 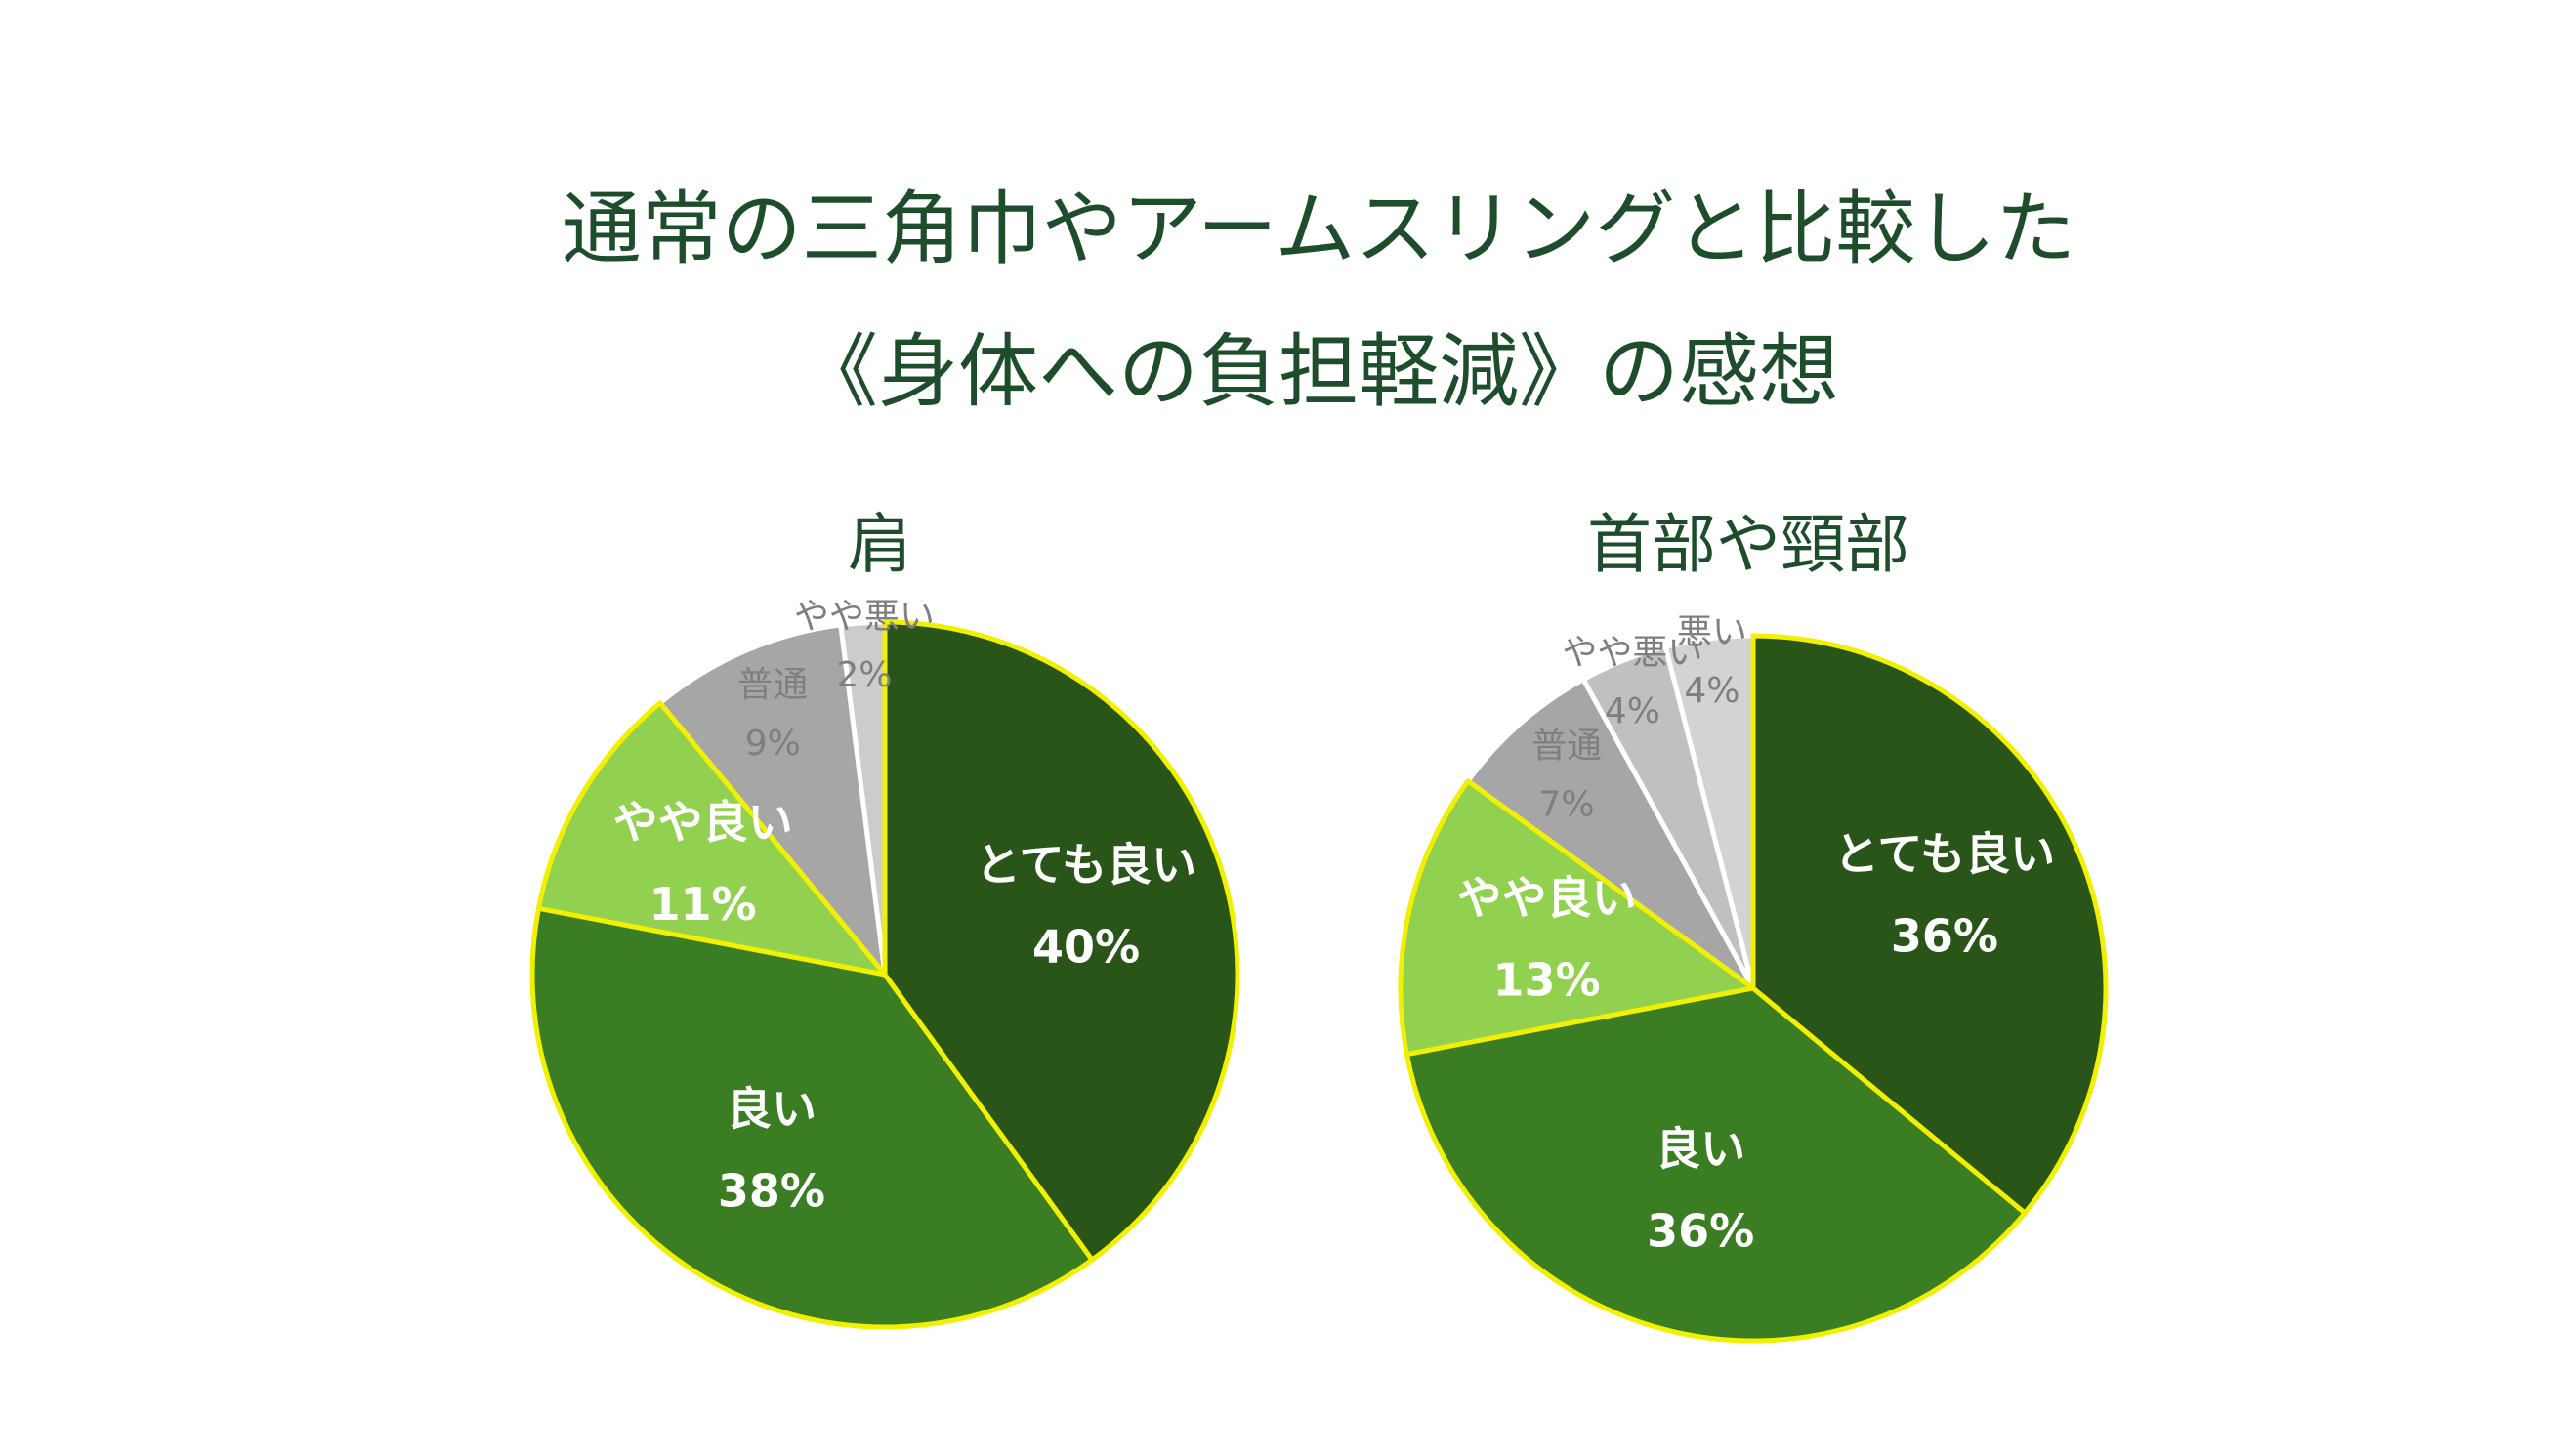 I want to click on slice-value-label: 9%, so click(x=773, y=744).